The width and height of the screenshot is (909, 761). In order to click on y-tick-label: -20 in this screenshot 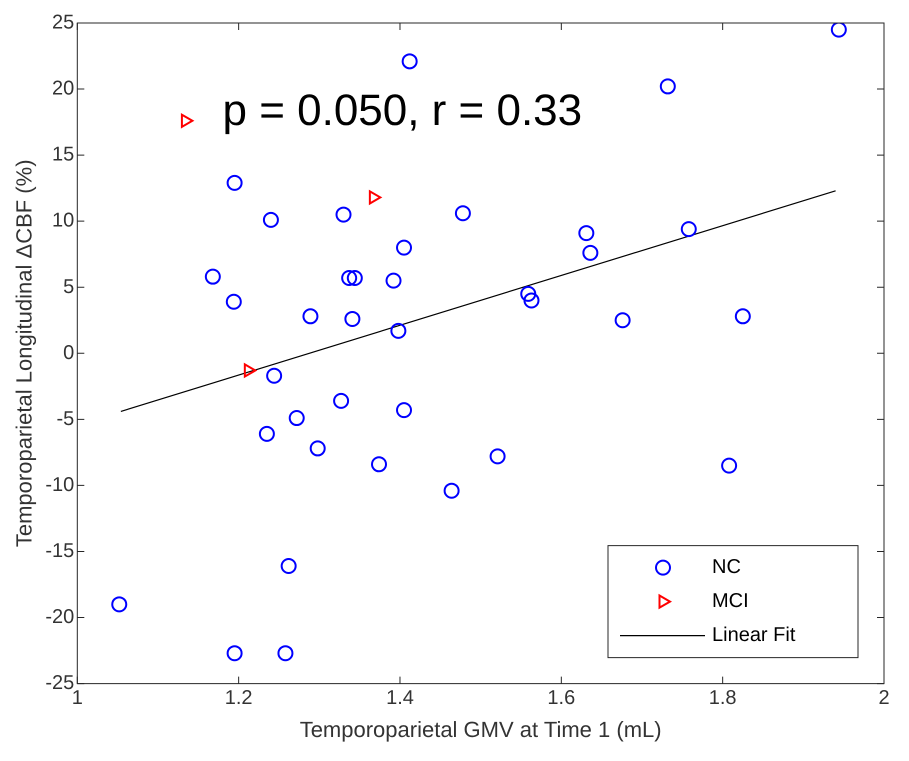, I will do `click(59, 617)`.